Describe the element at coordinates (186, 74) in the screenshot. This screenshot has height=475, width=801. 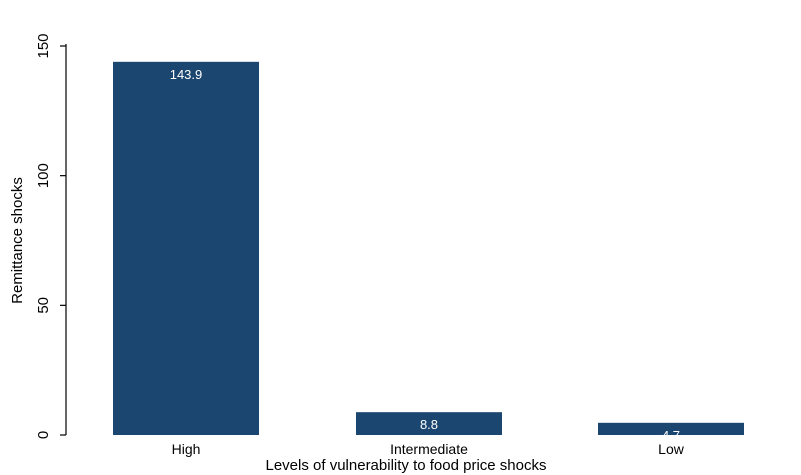
I see `bar-value-label: 143.9` at that location.